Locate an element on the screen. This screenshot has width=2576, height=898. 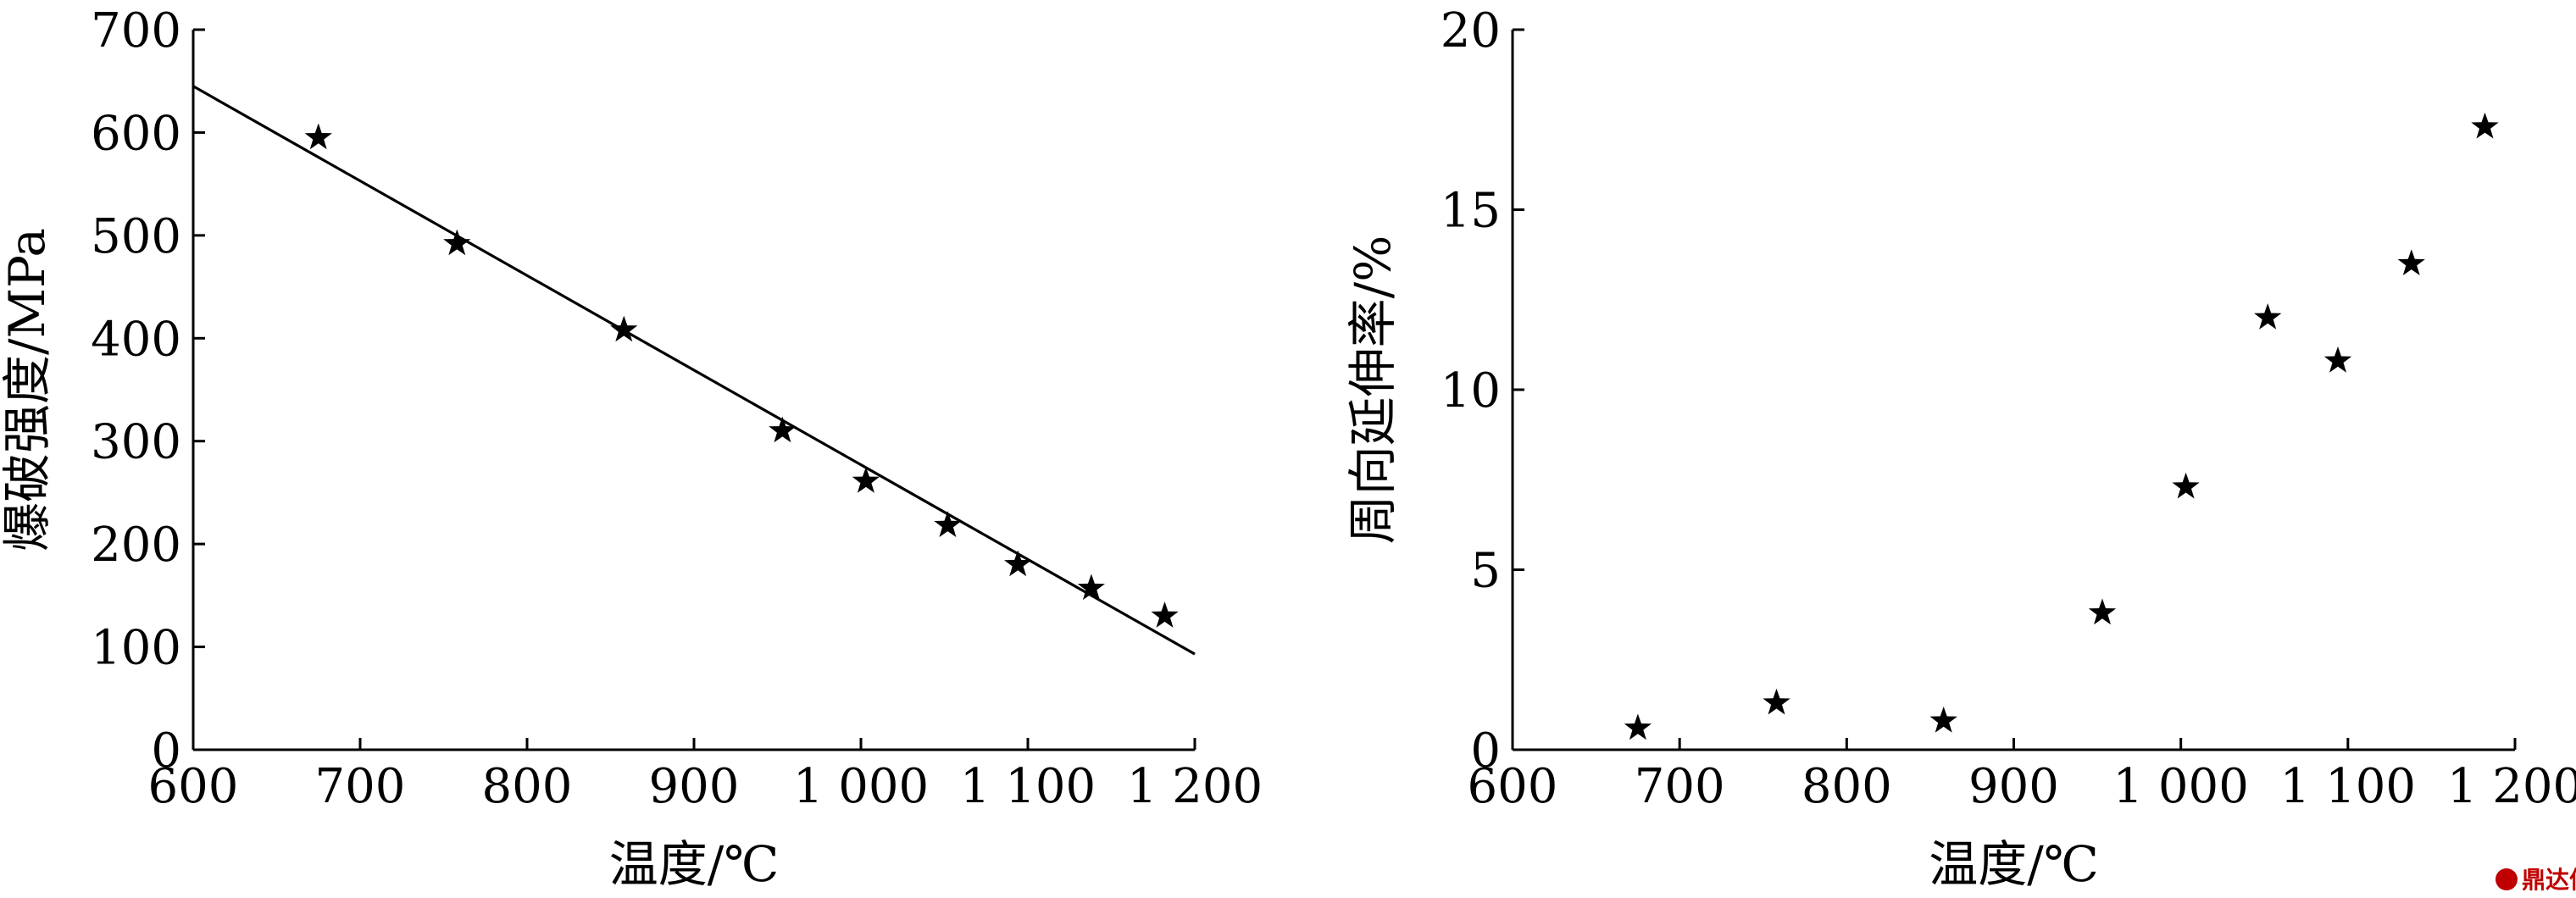
y-tick-label: 400 is located at coordinates (136, 339).